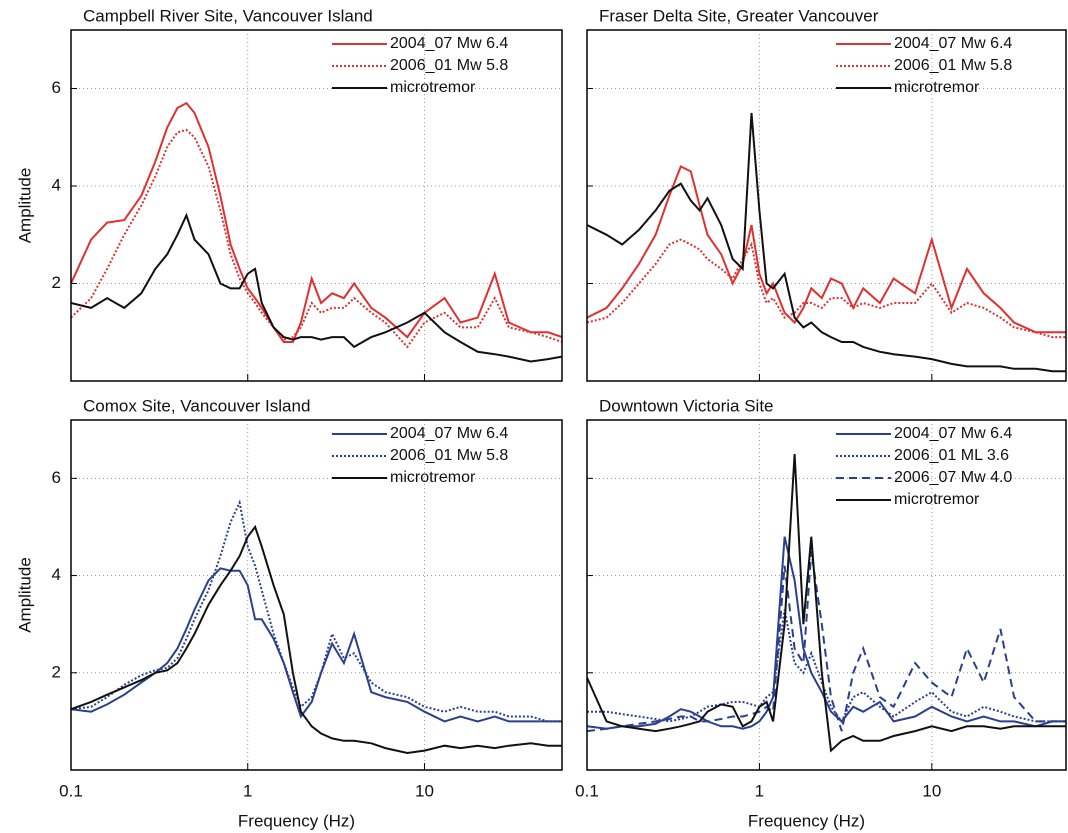 Image resolution: width=1068 pixels, height=833 pixels. What do you see at coordinates (686, 405) in the screenshot?
I see `panel-title: Downtown Victoria Site` at bounding box center [686, 405].